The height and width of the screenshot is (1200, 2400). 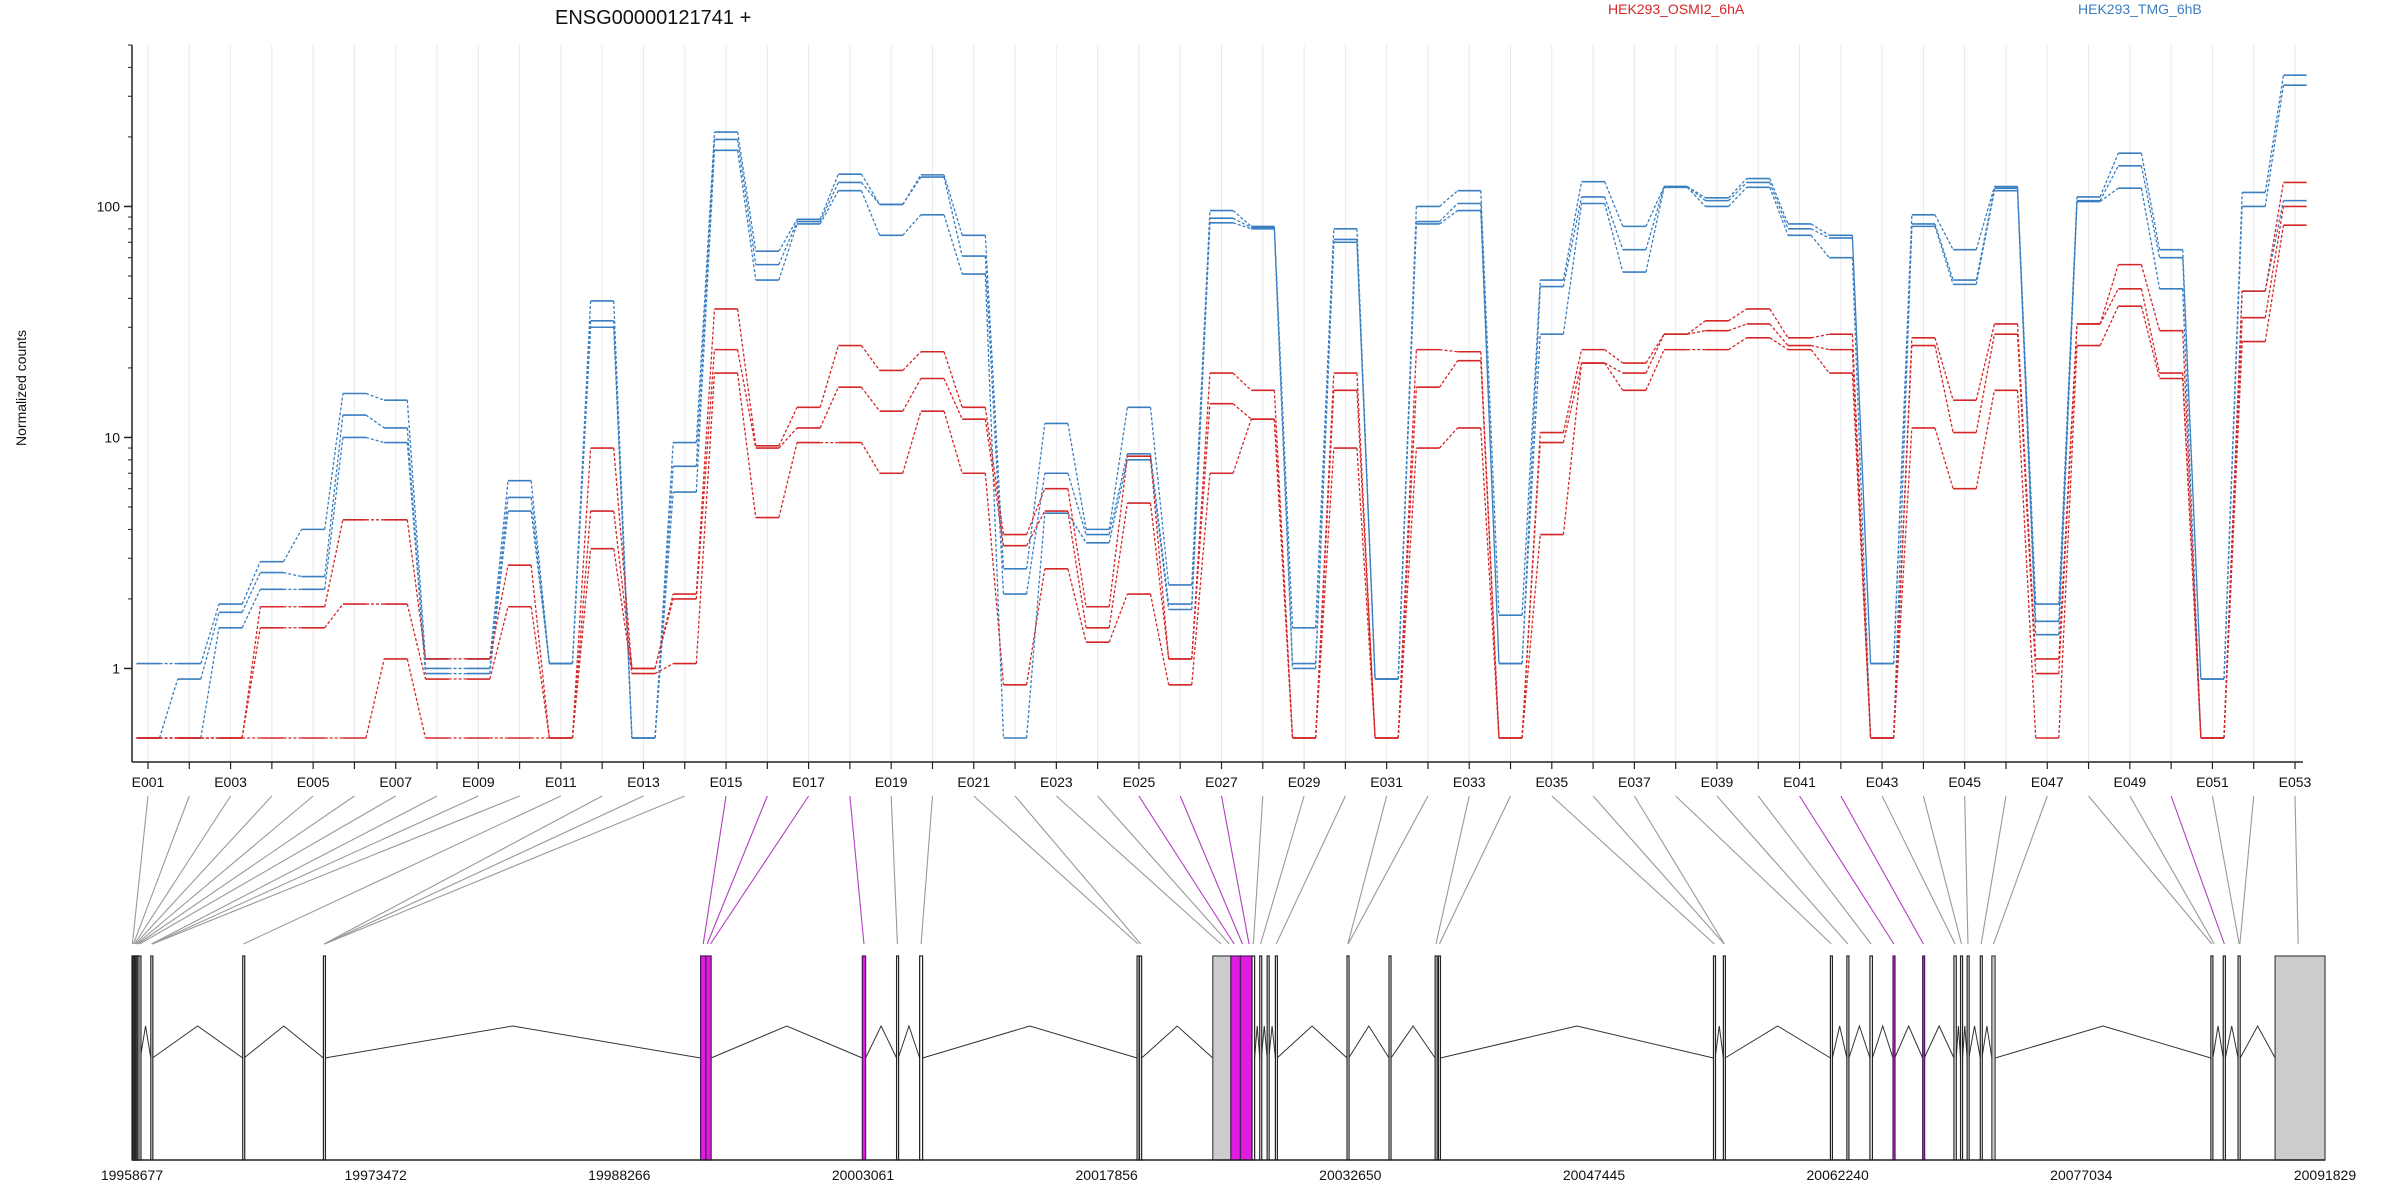 I want to click on x-tick-label: E053, so click(x=2295, y=782).